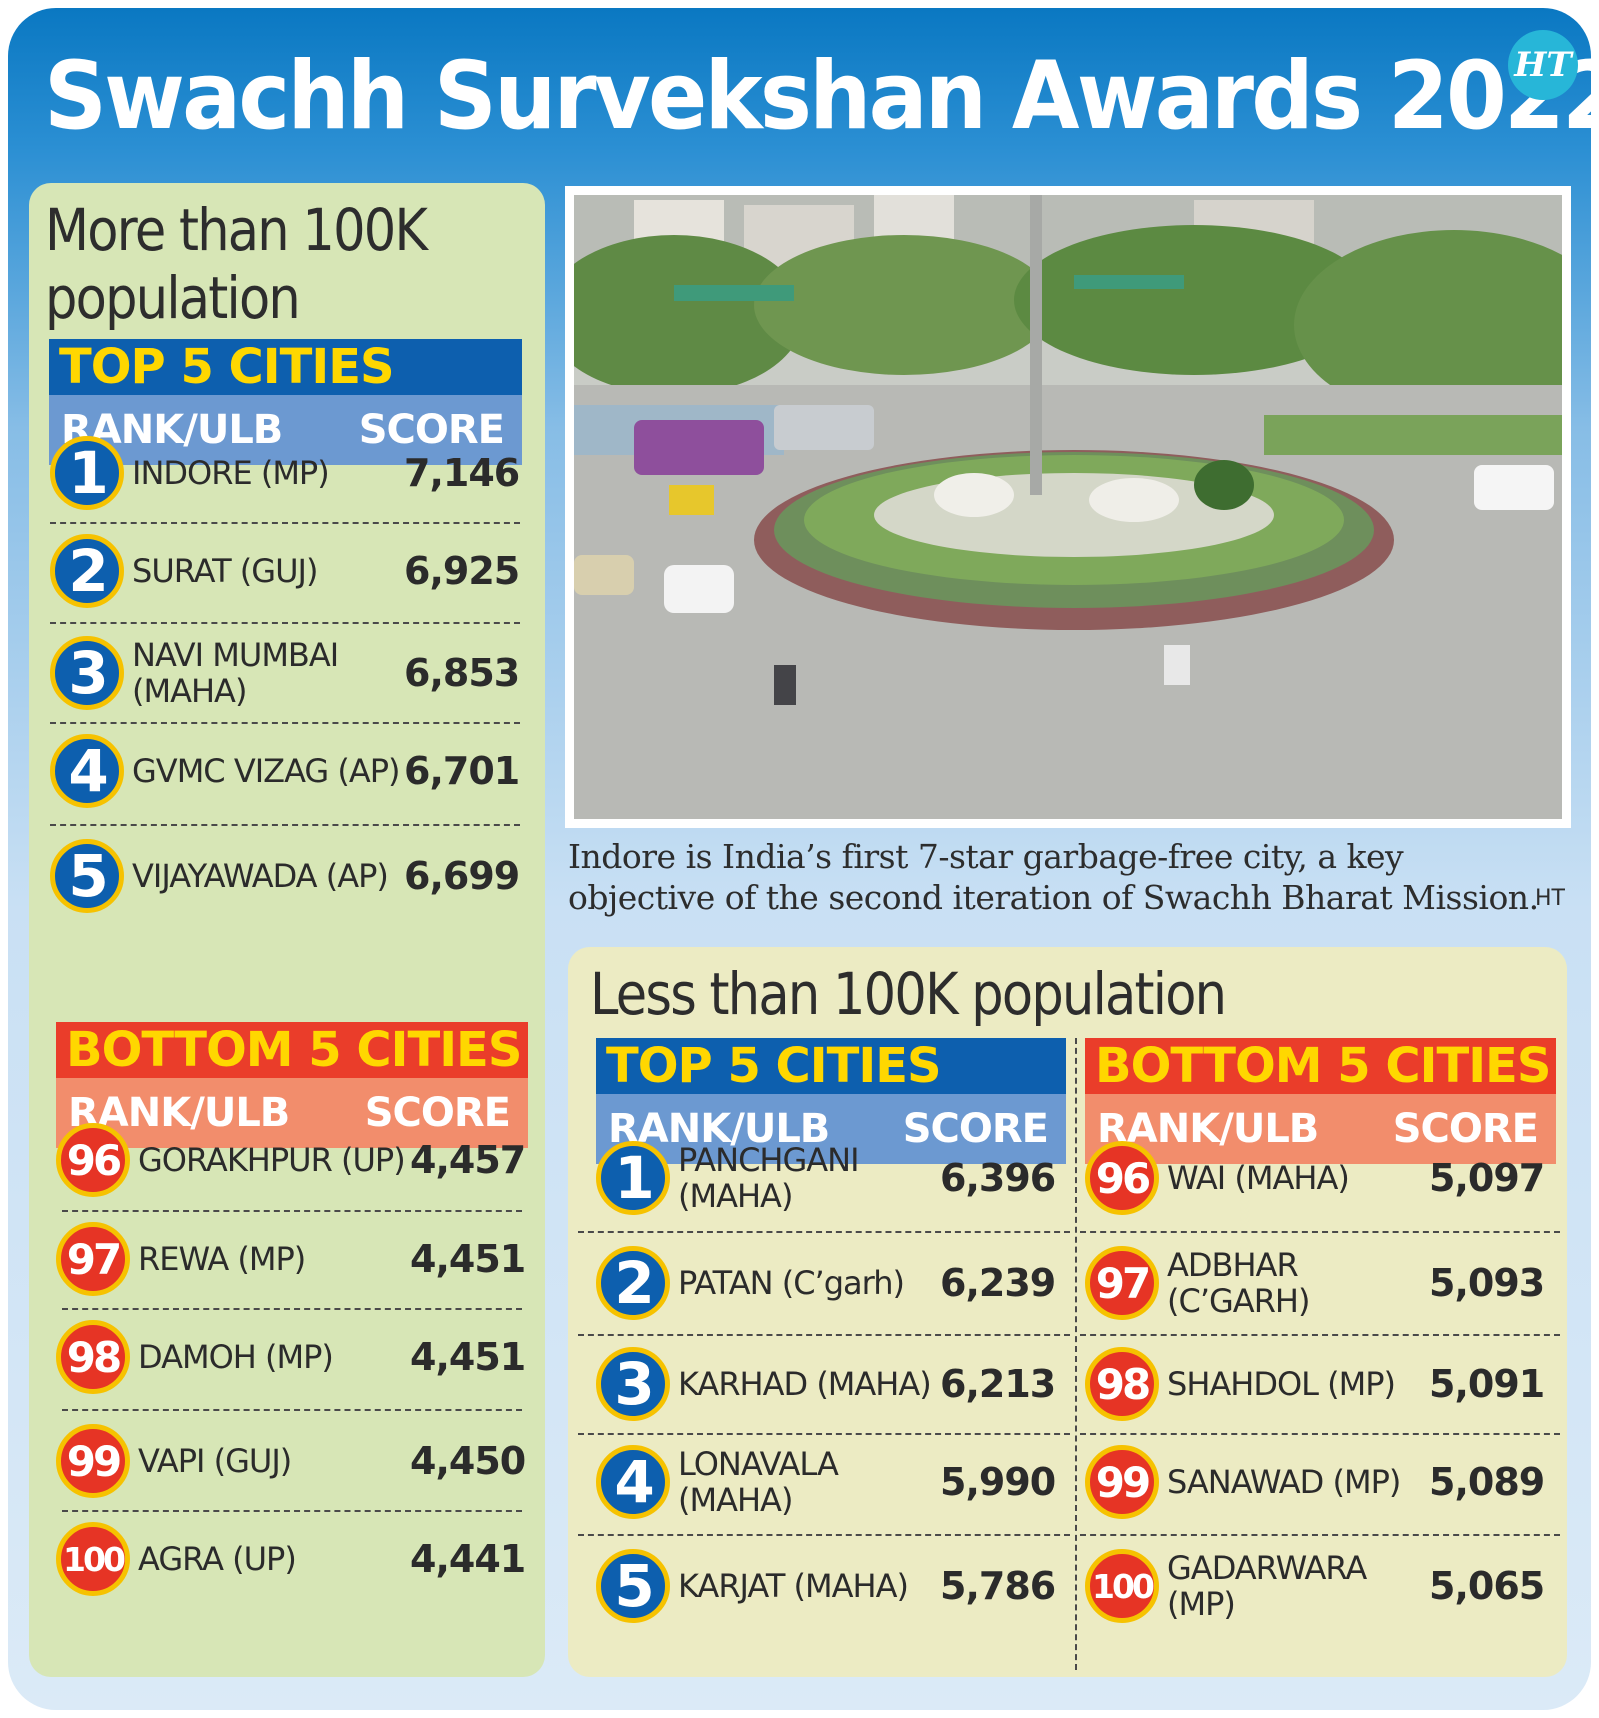 Image resolution: width=1599 pixels, height=1718 pixels. I want to click on small-bottom-label: BOTTOM 5 CITIES, so click(1320, 1066).